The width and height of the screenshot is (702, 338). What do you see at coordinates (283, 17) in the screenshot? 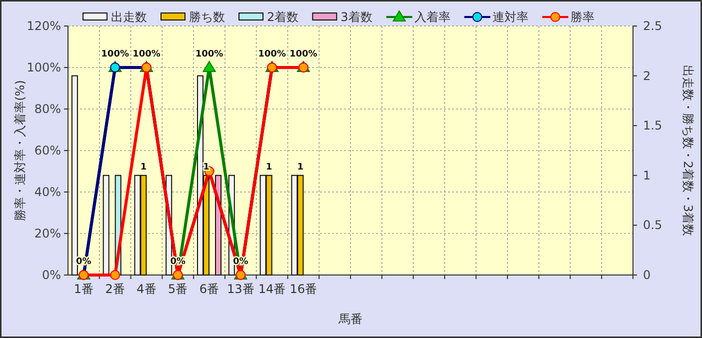
I see `legend-label: 2着数` at bounding box center [283, 17].